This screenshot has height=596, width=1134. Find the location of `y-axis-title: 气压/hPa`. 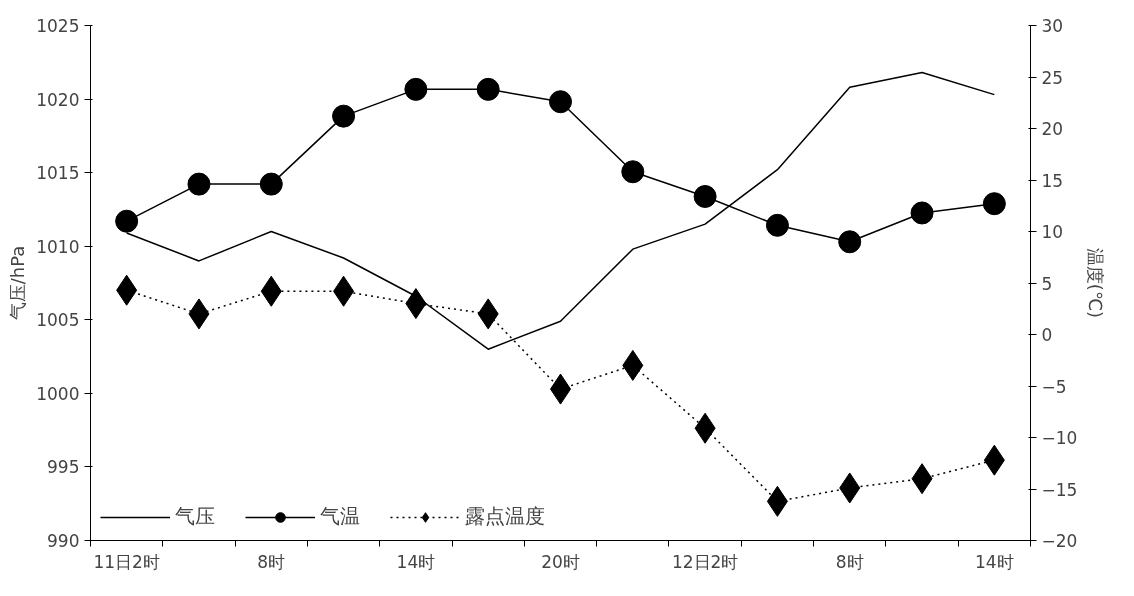

y-axis-title: 气压/hPa is located at coordinates (18, 283).